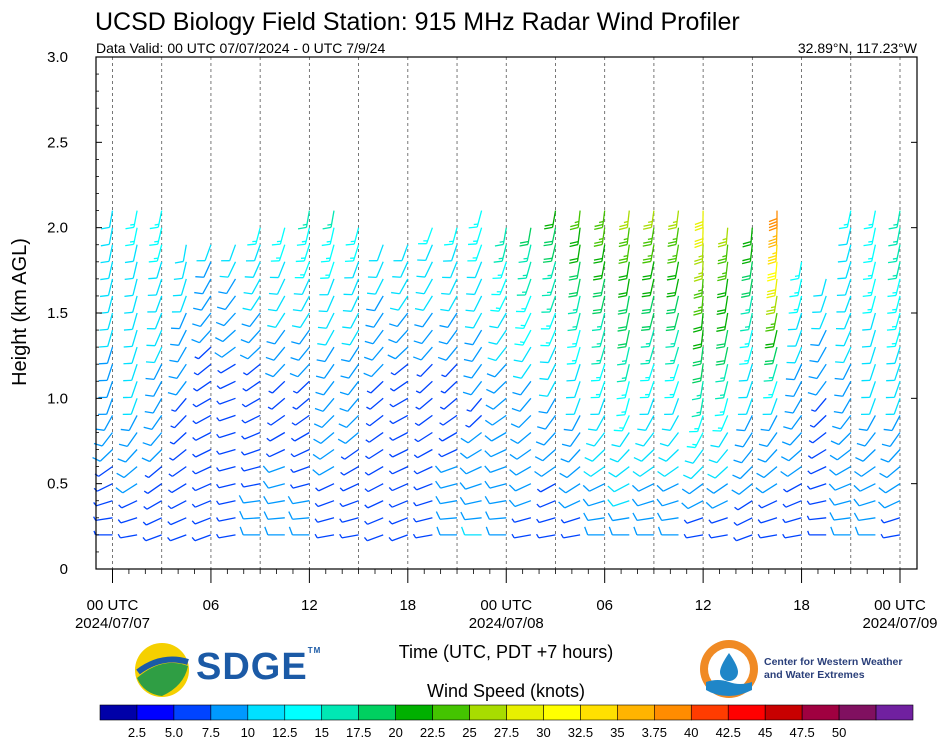  I want to click on colorbar-label: 27.5, so click(506, 732).